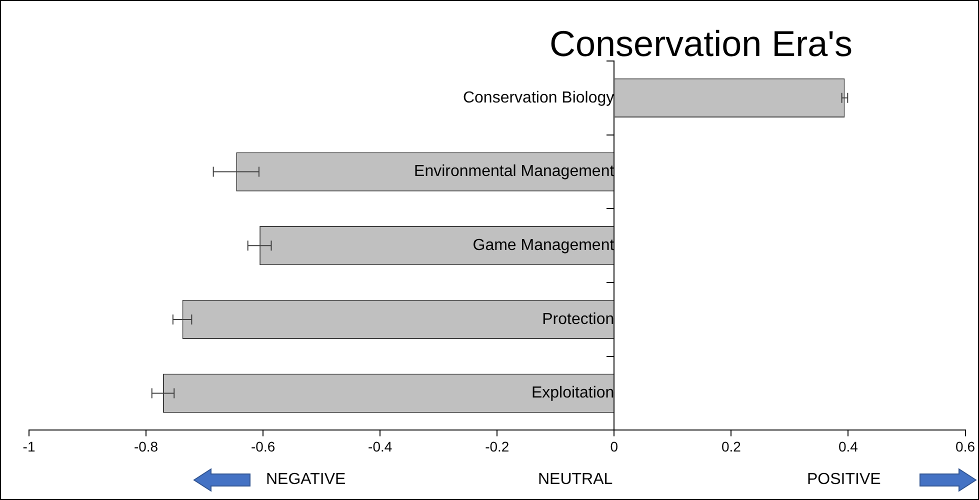  I want to click on x-tick-label: -0.2, so click(497, 446).